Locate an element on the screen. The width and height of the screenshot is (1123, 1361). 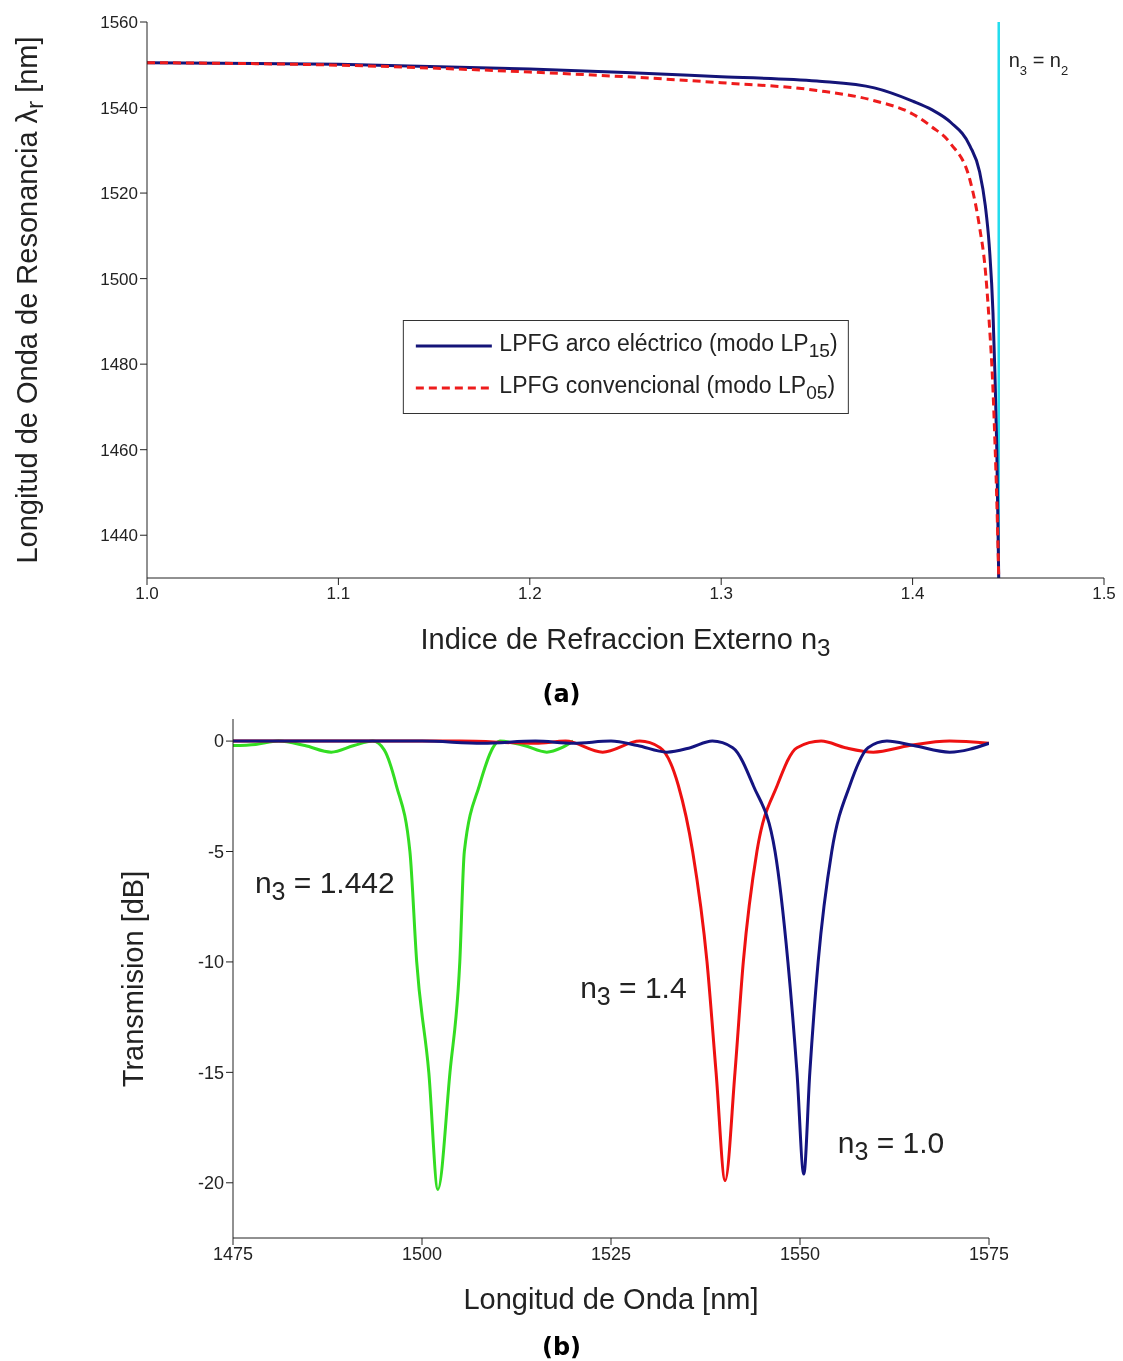
y-tick-label: 1500 is located at coordinates (119, 279).